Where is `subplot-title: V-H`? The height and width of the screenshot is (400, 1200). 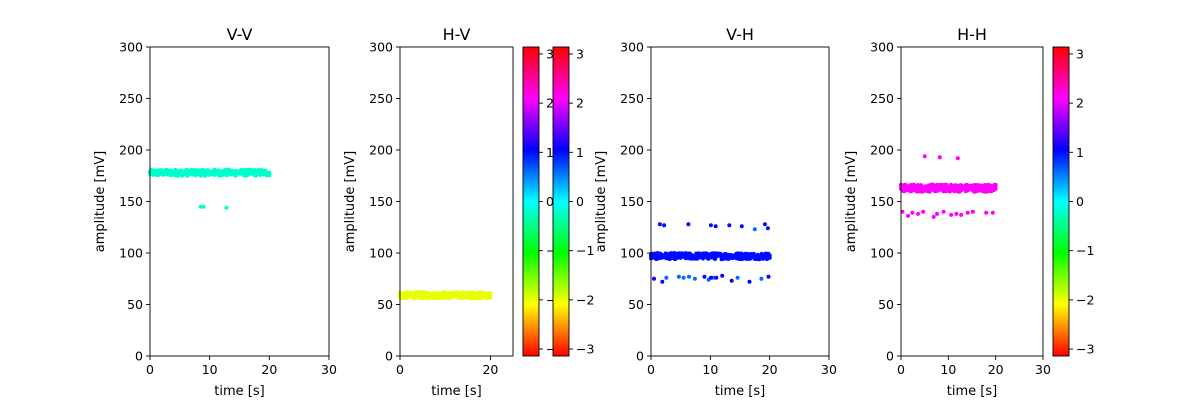 subplot-title: V-H is located at coordinates (740, 34).